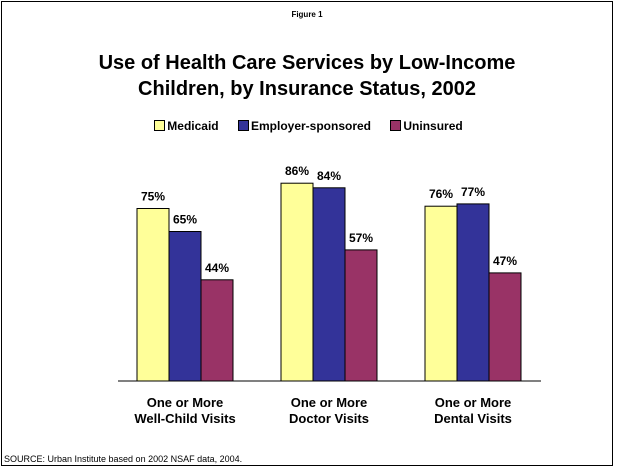 The width and height of the screenshot is (617, 469). I want to click on legend-label-uninsured: Uninsured, so click(433, 126).